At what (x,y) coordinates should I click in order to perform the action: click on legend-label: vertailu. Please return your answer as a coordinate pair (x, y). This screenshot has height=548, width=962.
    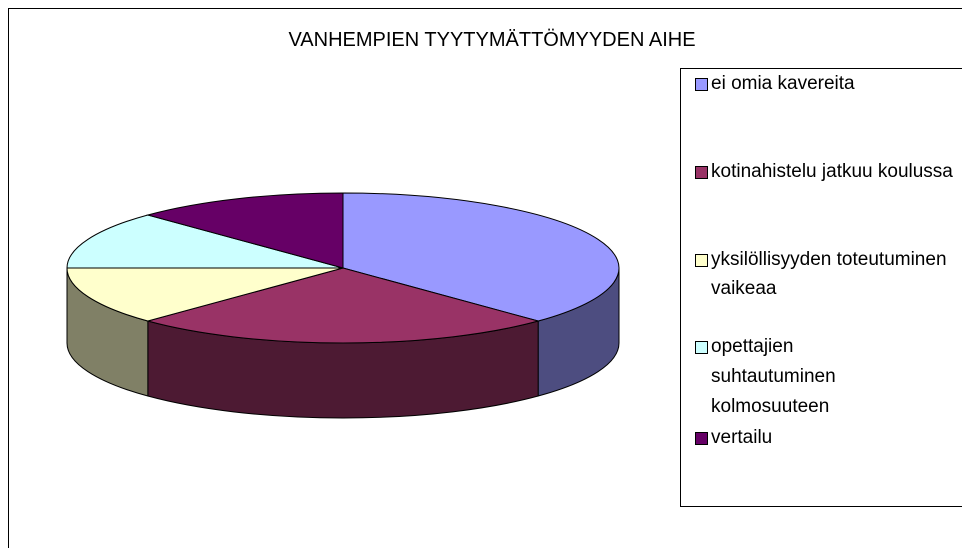
    Looking at the image, I should click on (742, 437).